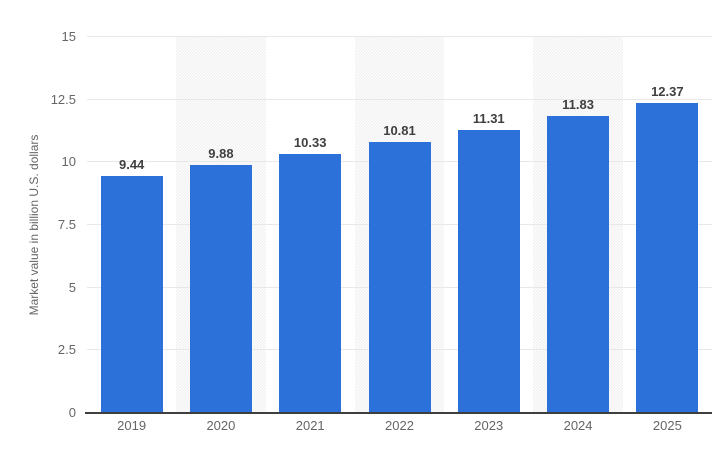 The height and width of the screenshot is (451, 720). What do you see at coordinates (221, 425) in the screenshot?
I see `x-tick-label: 2020` at bounding box center [221, 425].